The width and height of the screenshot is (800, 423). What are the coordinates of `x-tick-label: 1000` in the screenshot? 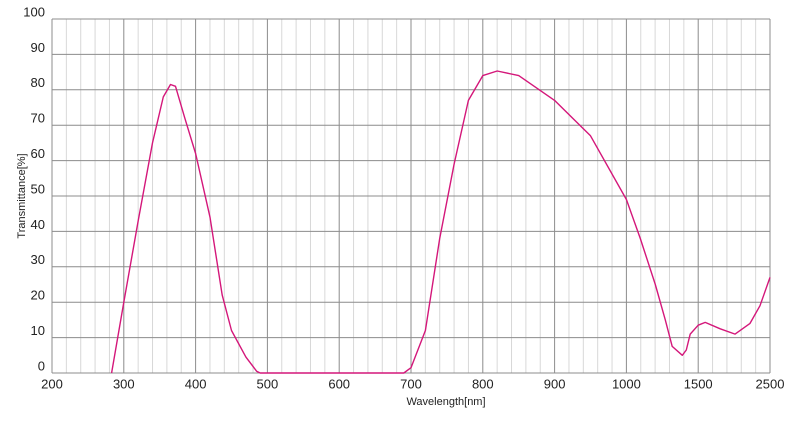 It's located at (626, 383).